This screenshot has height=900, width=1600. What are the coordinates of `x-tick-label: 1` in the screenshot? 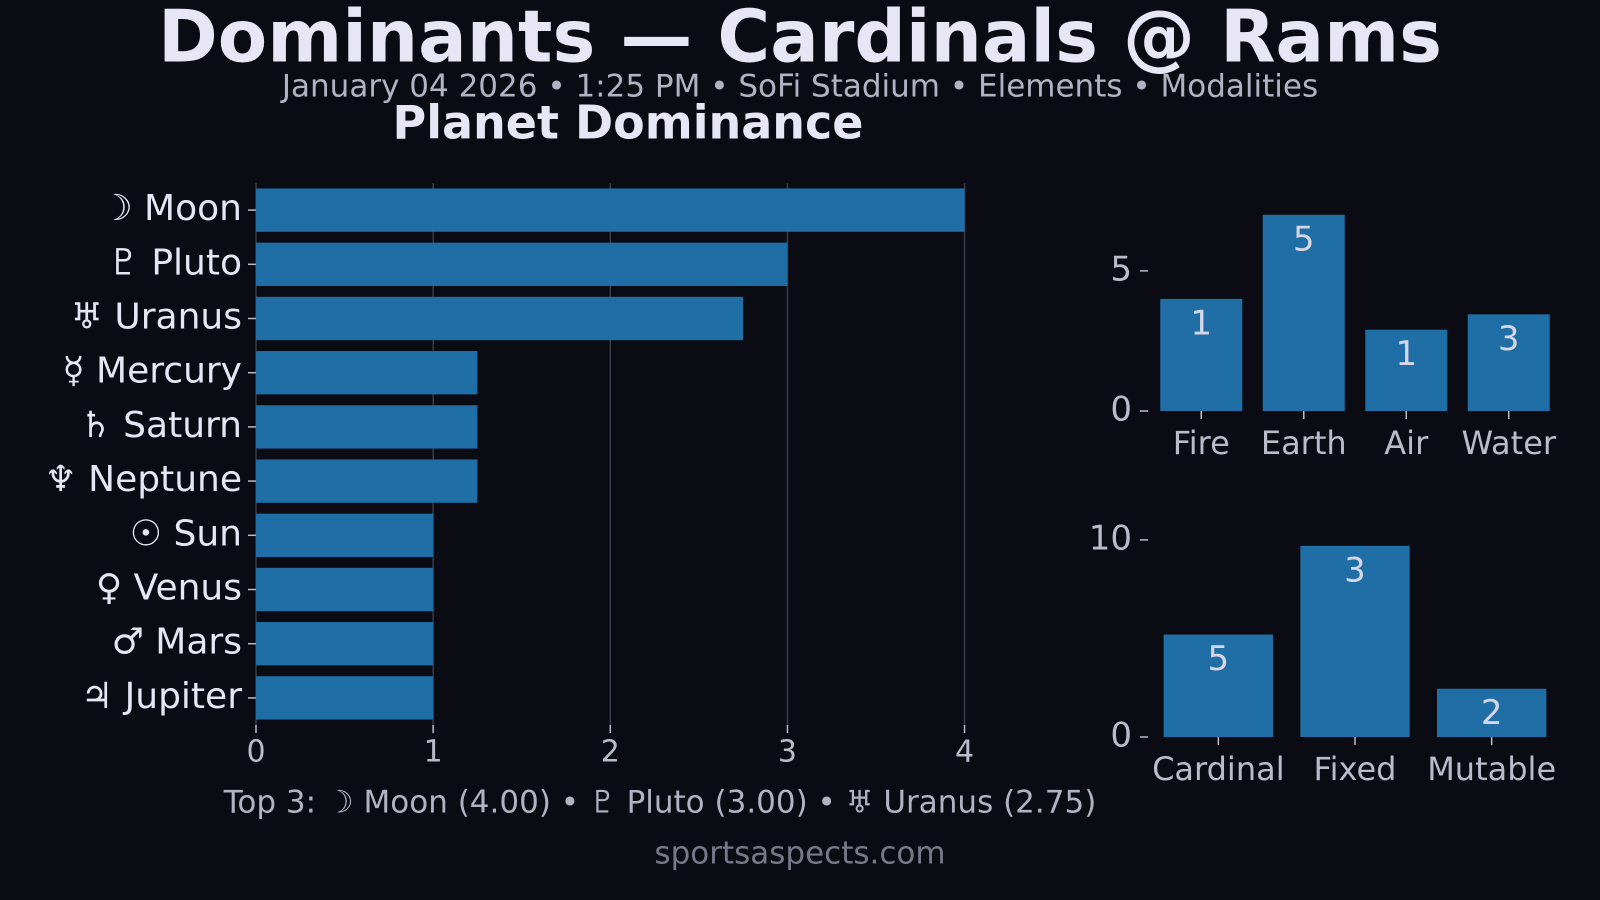 It's located at (433, 752).